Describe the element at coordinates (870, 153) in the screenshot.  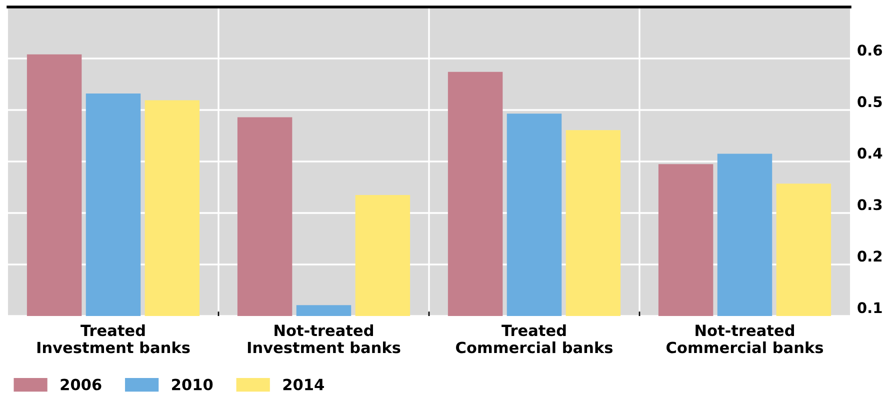
I see `y-tick-label: 0.4` at that location.